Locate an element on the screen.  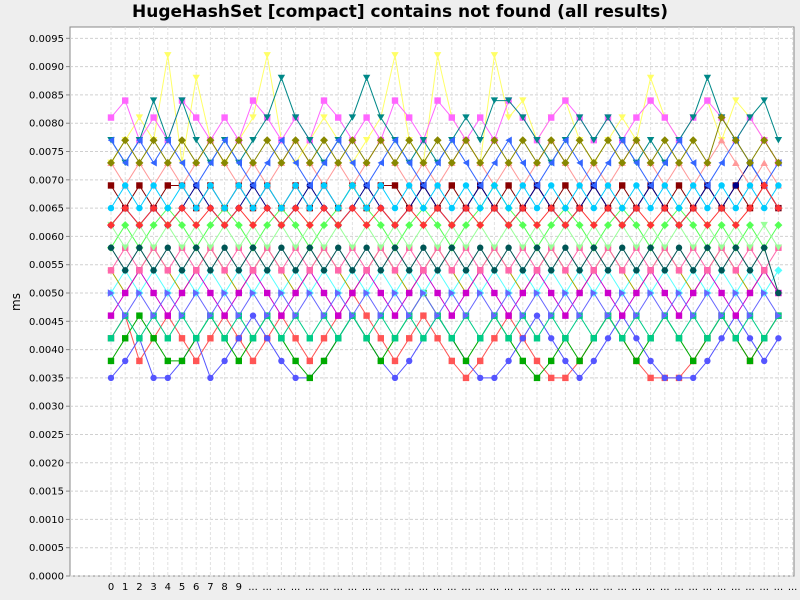
series-line is located at coordinates (444, 205).